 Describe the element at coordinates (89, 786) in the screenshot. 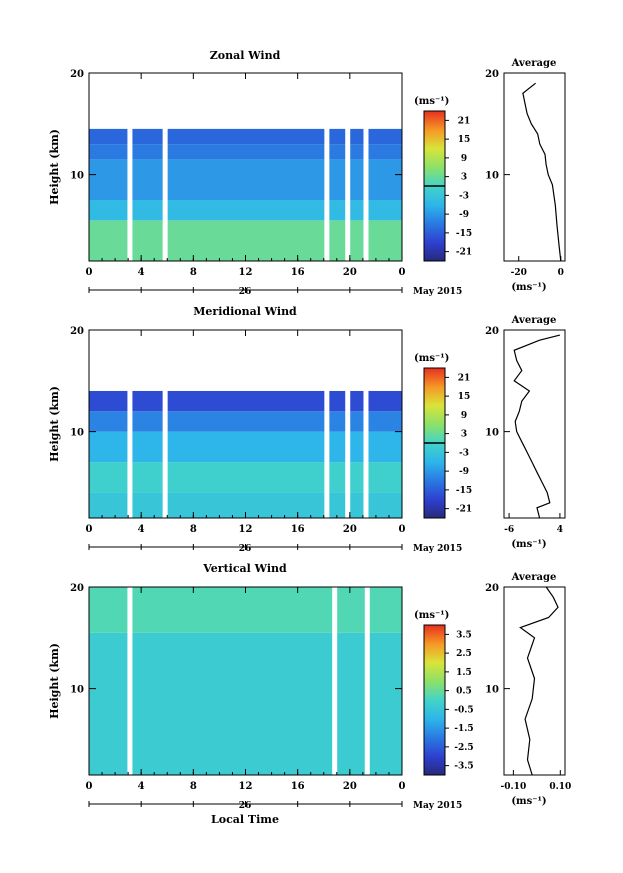

I see `x-tick-label: 0` at that location.